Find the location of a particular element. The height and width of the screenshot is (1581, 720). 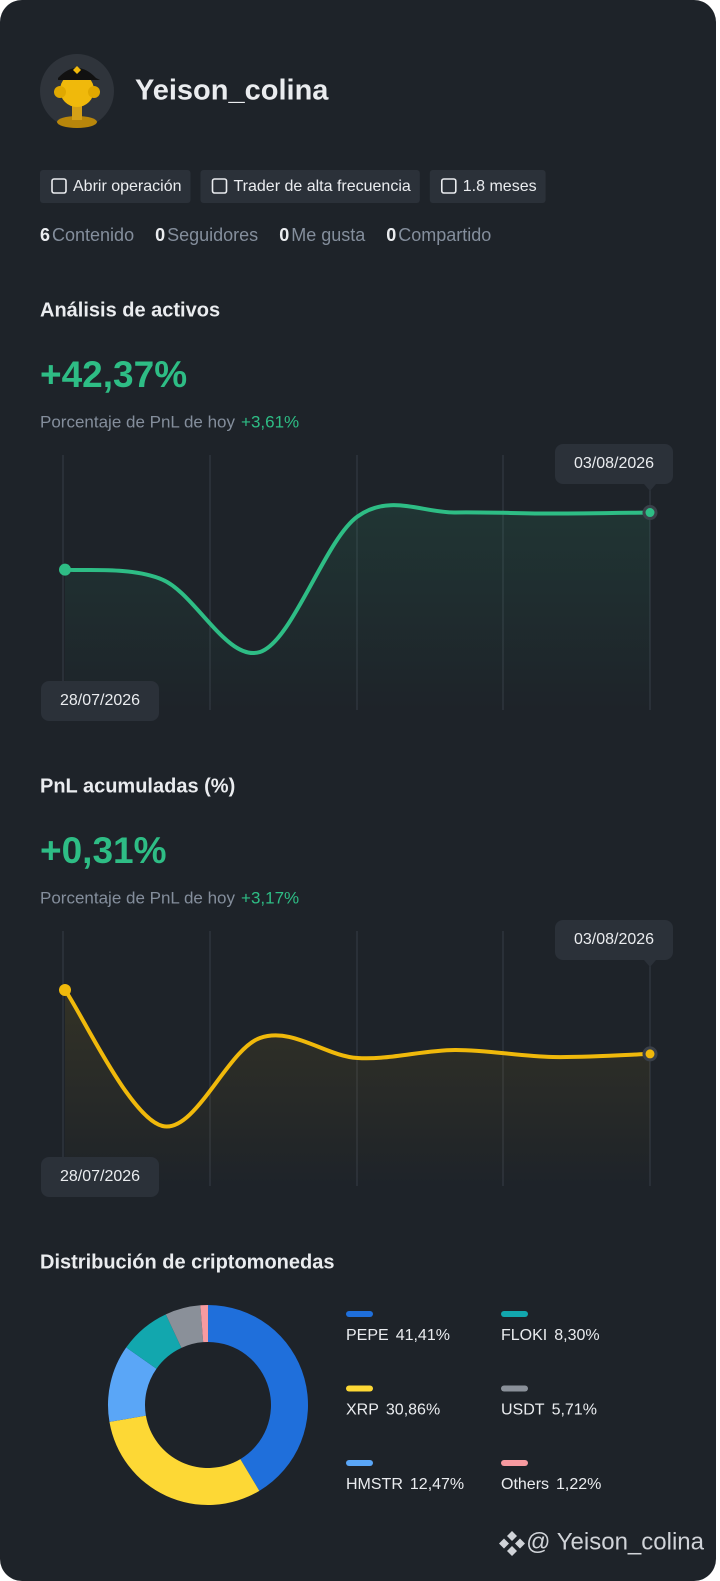

section-title: PnL acumuladas (%) is located at coordinates (137, 786).